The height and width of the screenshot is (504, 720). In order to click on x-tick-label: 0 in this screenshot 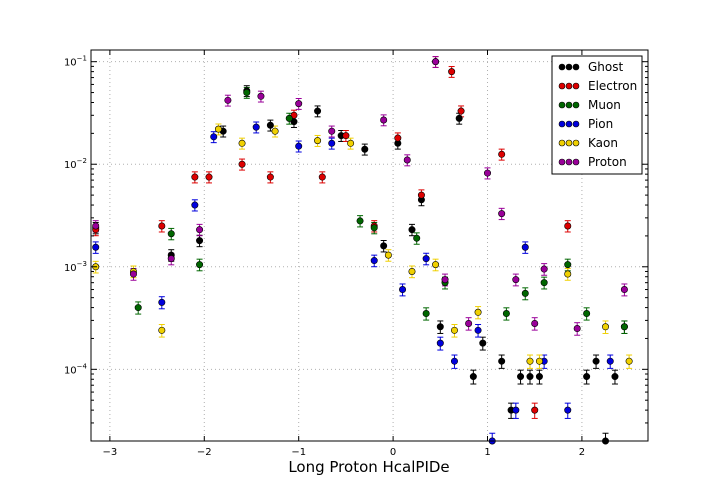, I will do `click(393, 452)`.